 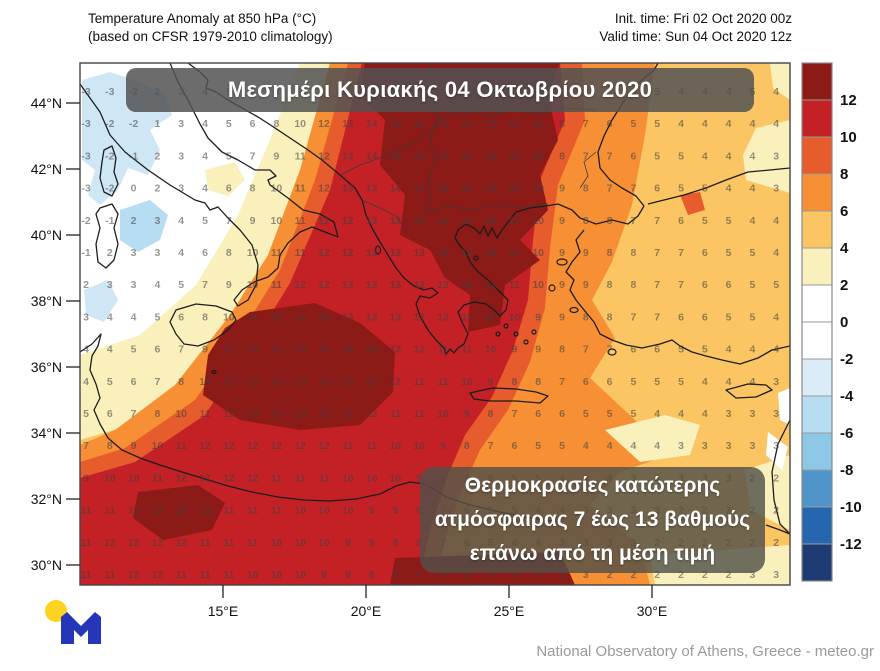 I want to click on colorbar-label: 8, so click(x=844, y=174).